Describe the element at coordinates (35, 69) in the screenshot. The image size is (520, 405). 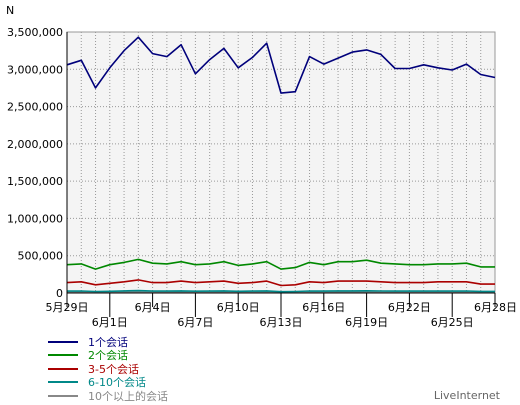
I see `y-tick-label: 3,000,000` at that location.